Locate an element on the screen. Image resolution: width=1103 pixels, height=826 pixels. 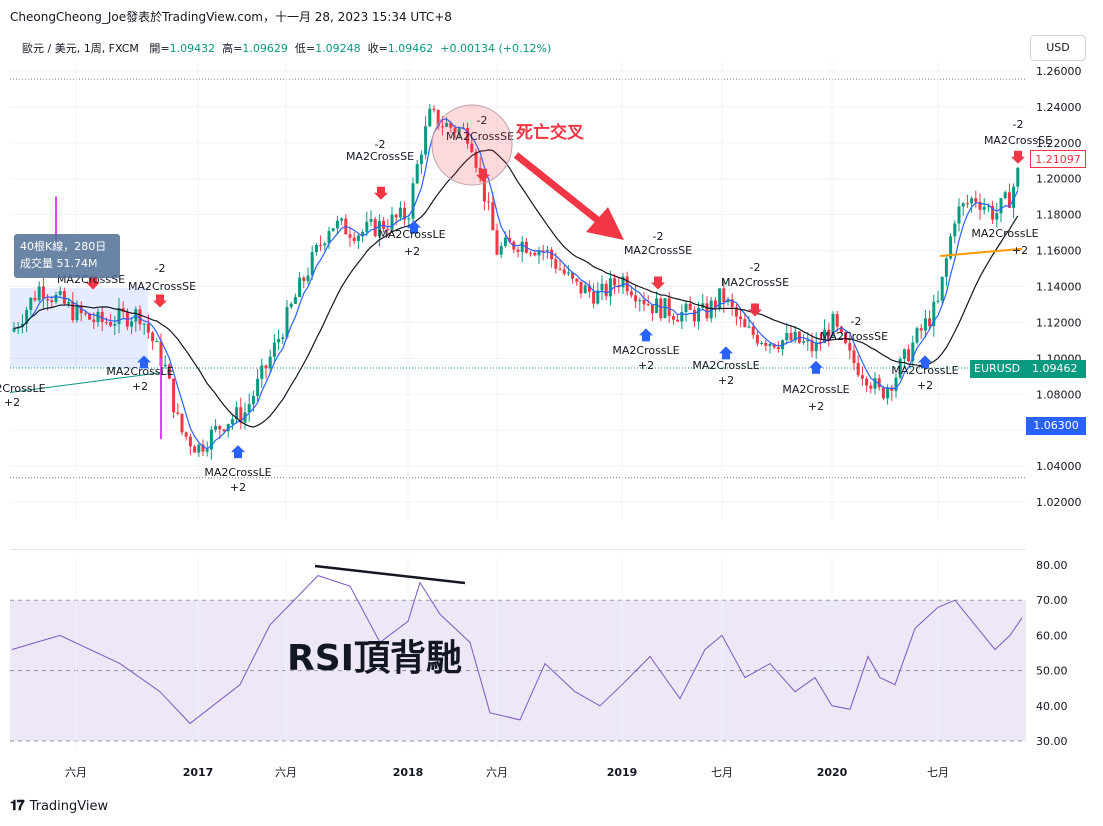
volume-tooltip-range: 40根K線，280日 is located at coordinates (63, 246).